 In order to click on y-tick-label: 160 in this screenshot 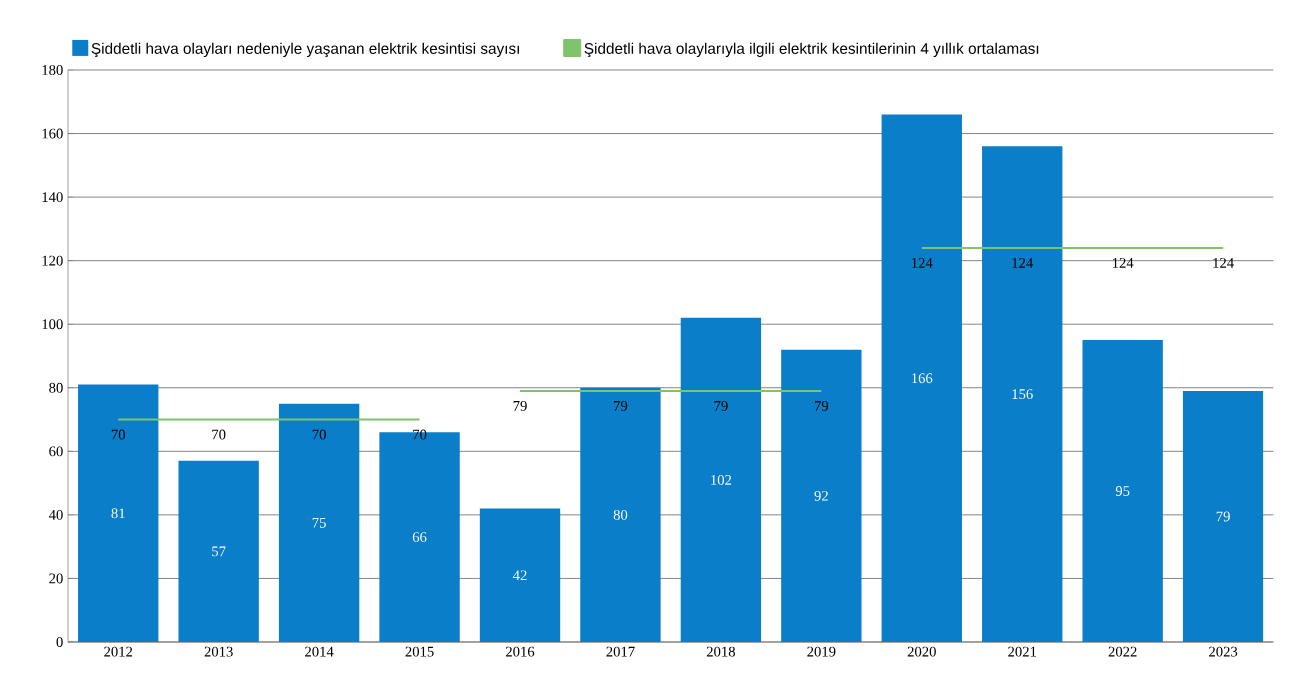, I will do `click(52, 133)`.